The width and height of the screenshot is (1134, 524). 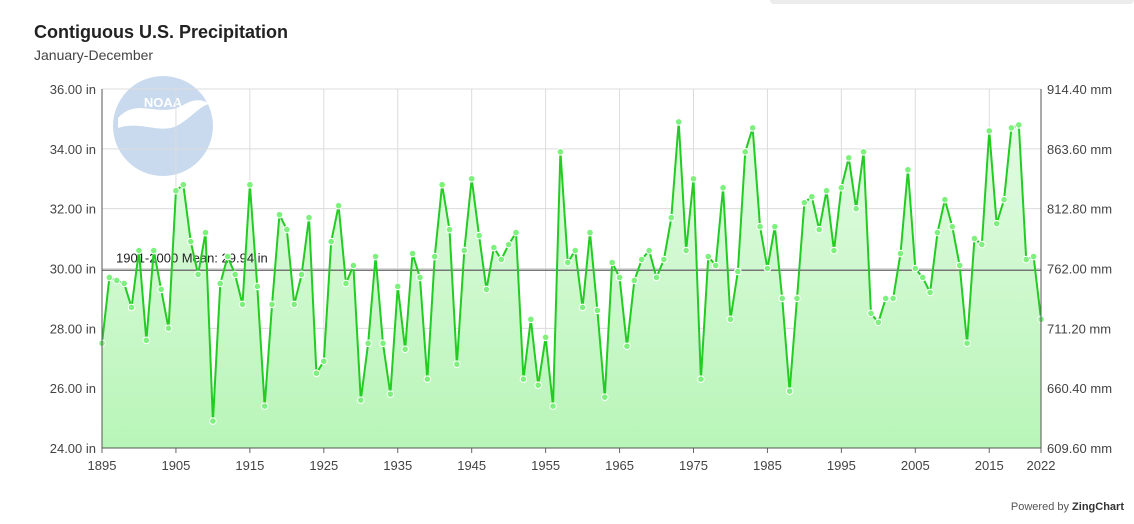 What do you see at coordinates (249, 465) in the screenshot?
I see `x-tick-label: 1915` at bounding box center [249, 465].